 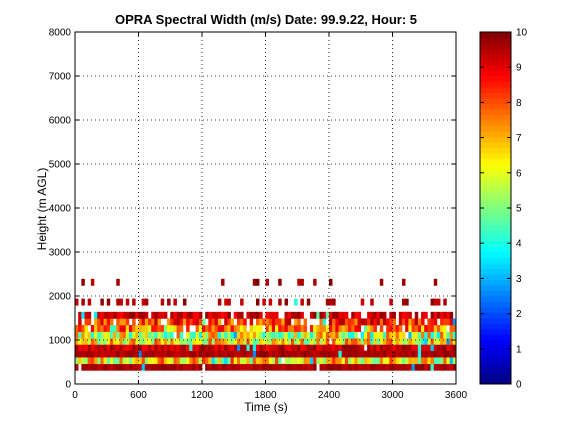 I want to click on y-tick-label: 3000, so click(x=60, y=253).